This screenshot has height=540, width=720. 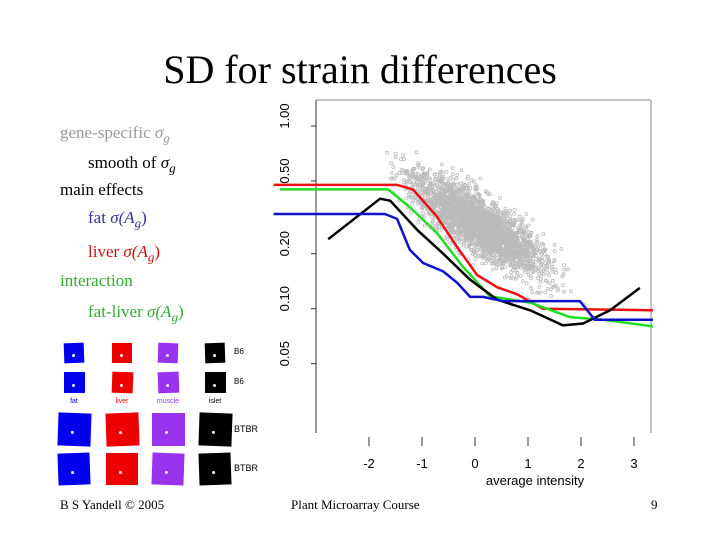 I want to click on legend-line: gene-specific σg, so click(x=115, y=134).